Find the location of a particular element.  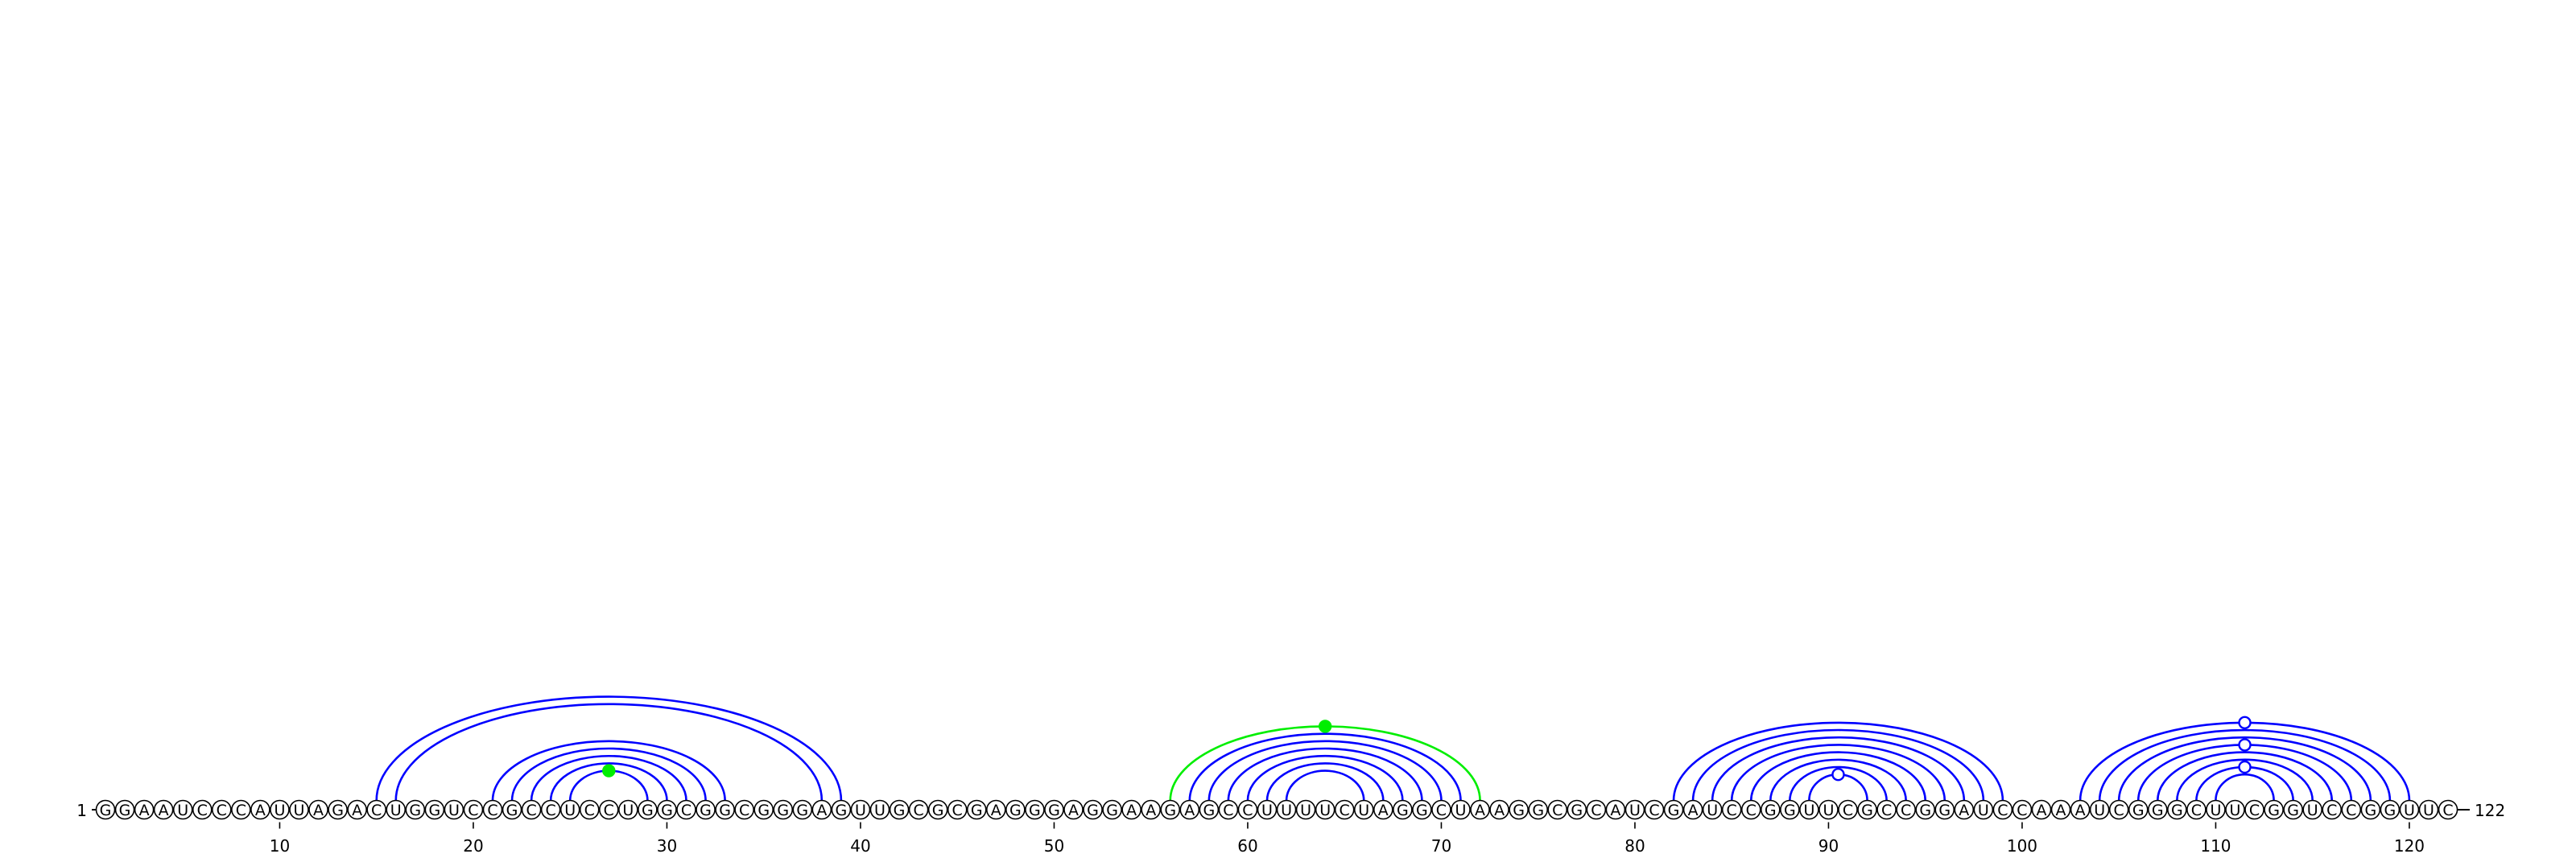

nucleotide-20: C is located at coordinates (473, 809).